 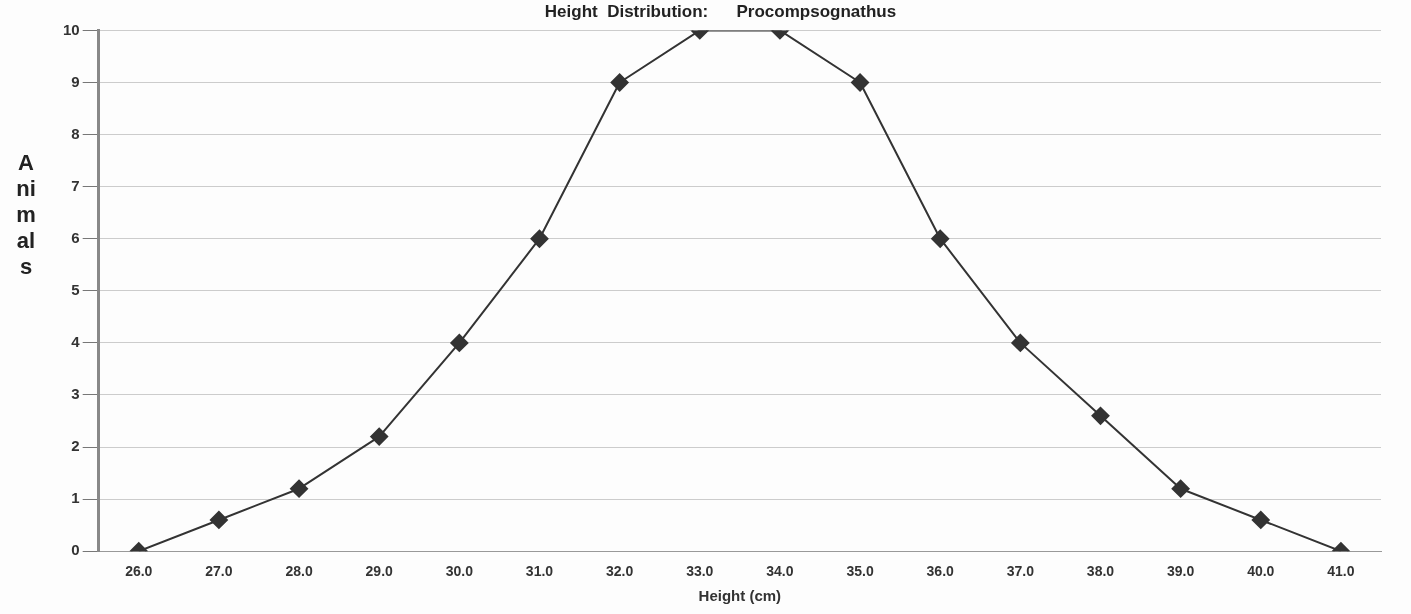 What do you see at coordinates (720, 11) in the screenshot?
I see `chart-title: Height Distribution: Procompsognathus` at bounding box center [720, 11].